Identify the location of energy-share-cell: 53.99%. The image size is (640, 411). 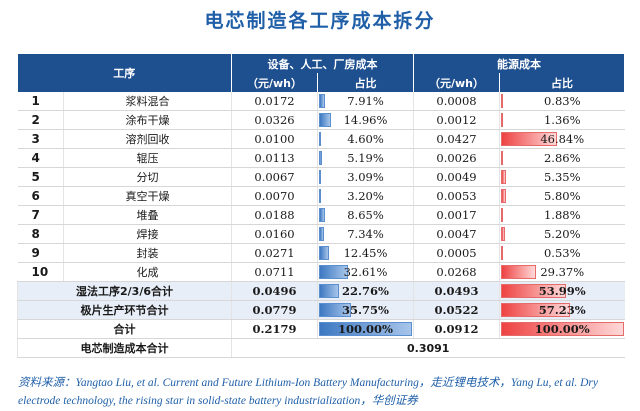
(562, 291).